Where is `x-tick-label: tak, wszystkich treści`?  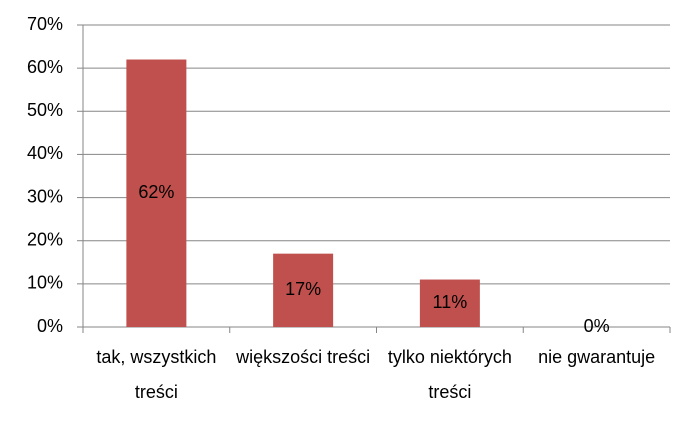 x-tick-label: tak, wszystkich treści is located at coordinates (156, 374).